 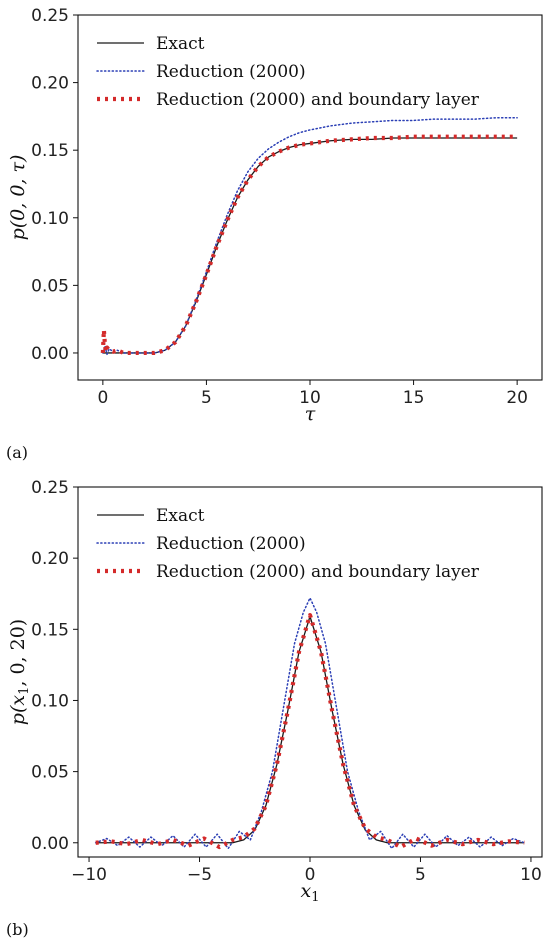 What do you see at coordinates (310, 414) in the screenshot?
I see `x-axis-label: τ` at bounding box center [310, 414].